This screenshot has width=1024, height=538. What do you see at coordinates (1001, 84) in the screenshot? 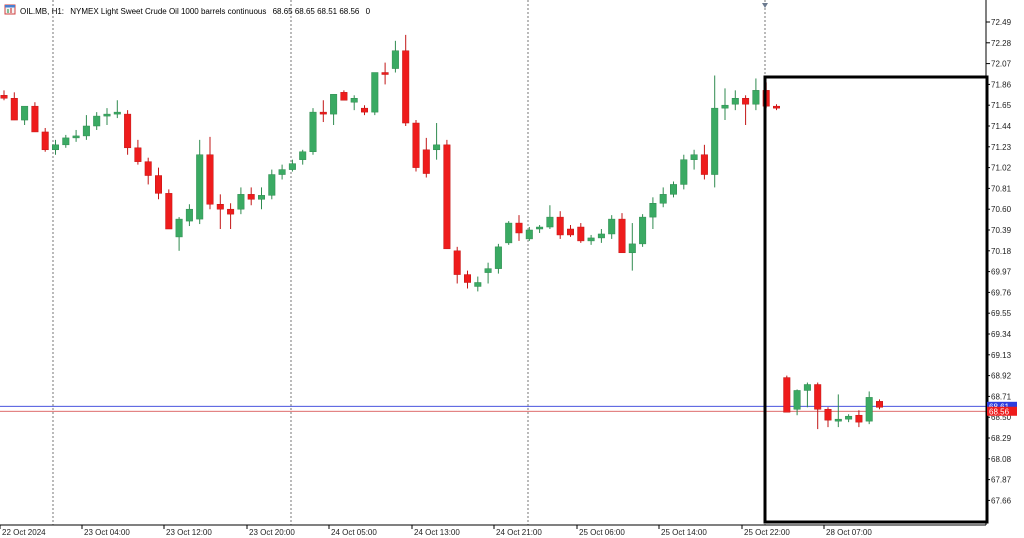
I see `y-tick-label: 71.86` at bounding box center [1001, 84].